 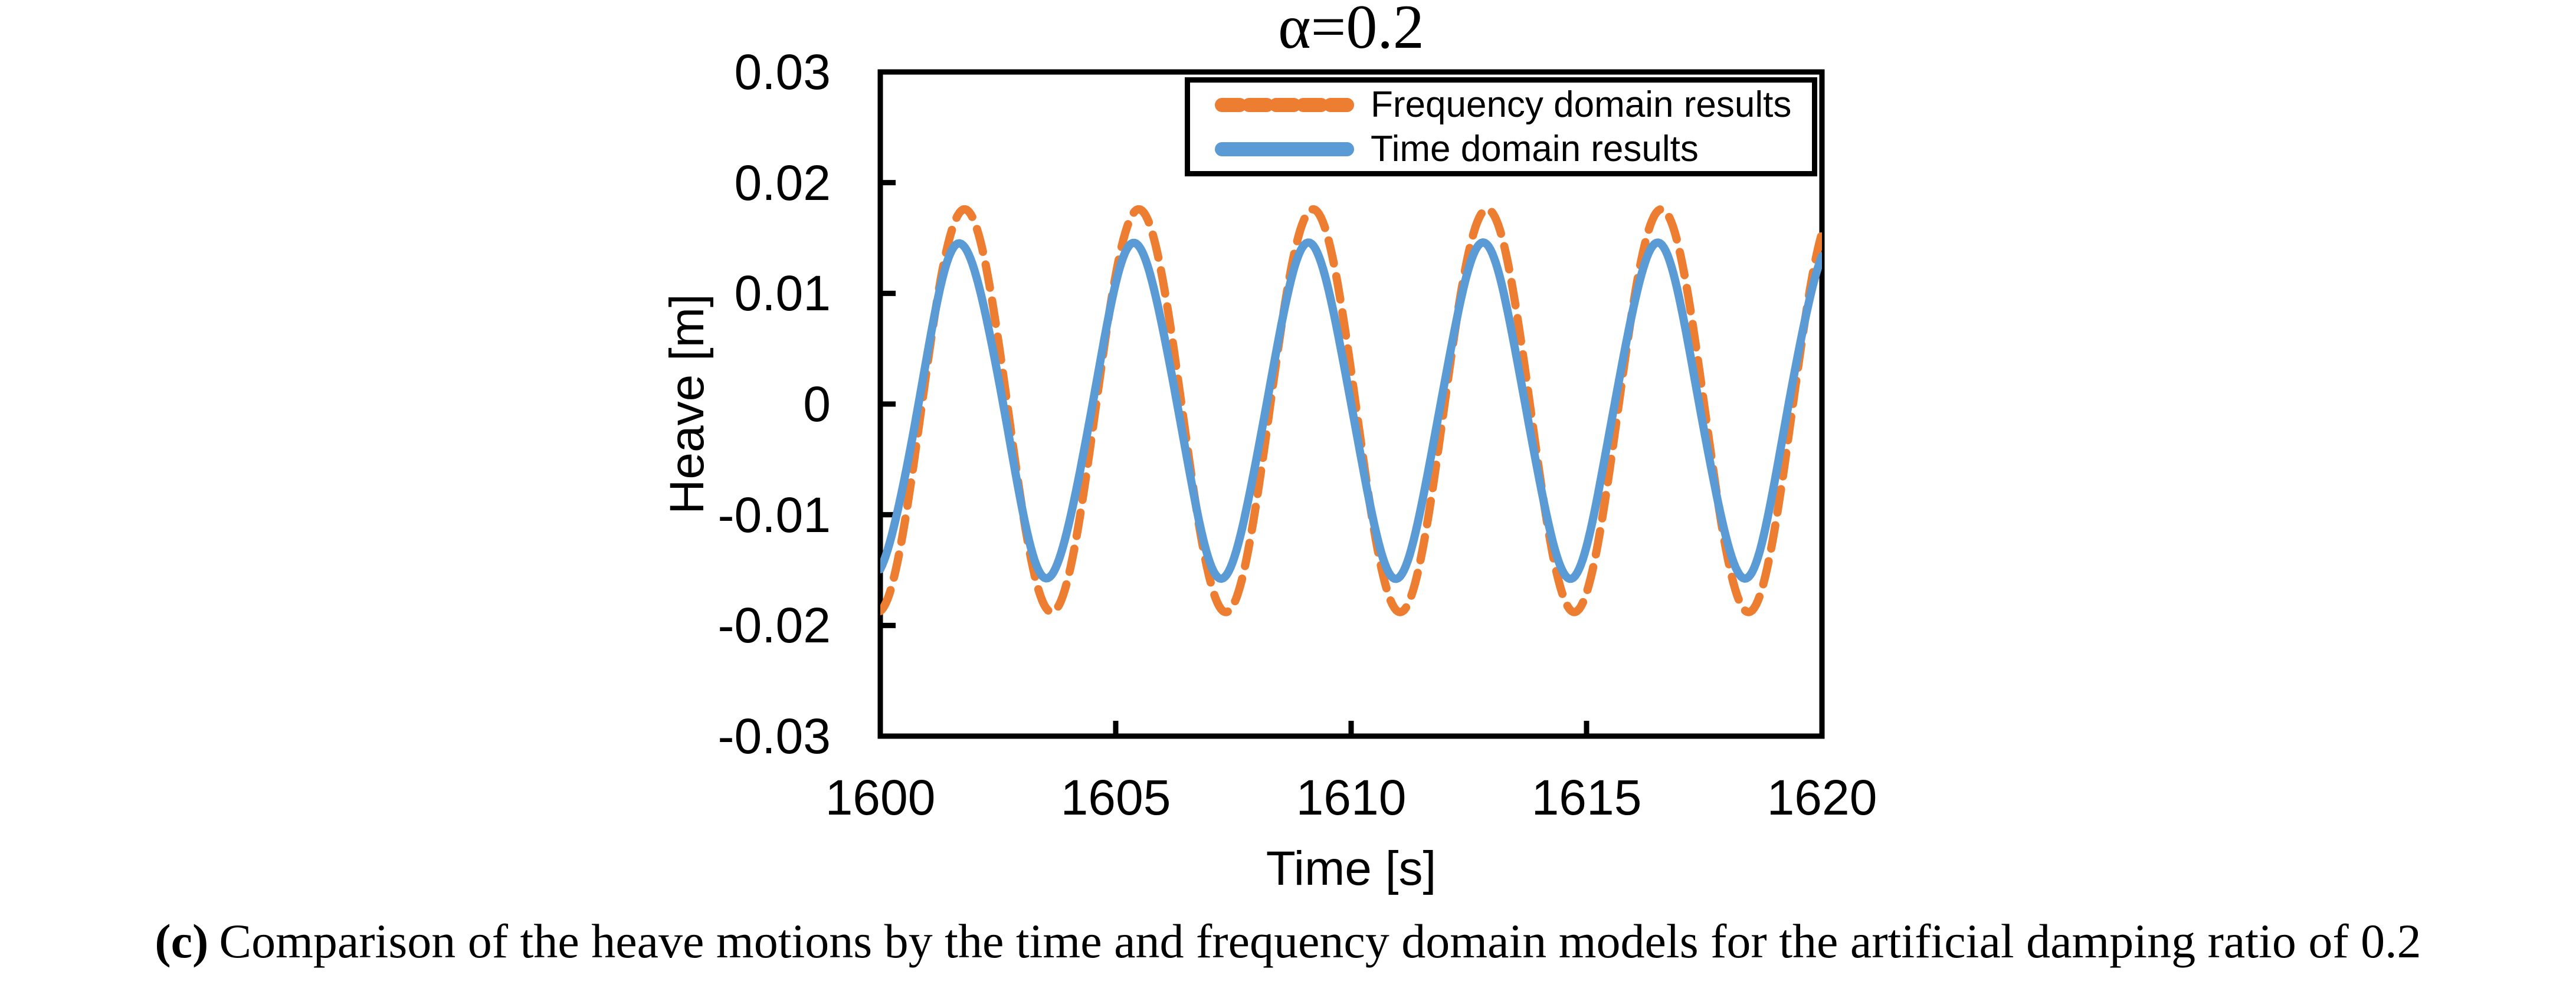 I want to click on legend-item-frequency-domain: Frequency domain results, so click(x=1501, y=105).